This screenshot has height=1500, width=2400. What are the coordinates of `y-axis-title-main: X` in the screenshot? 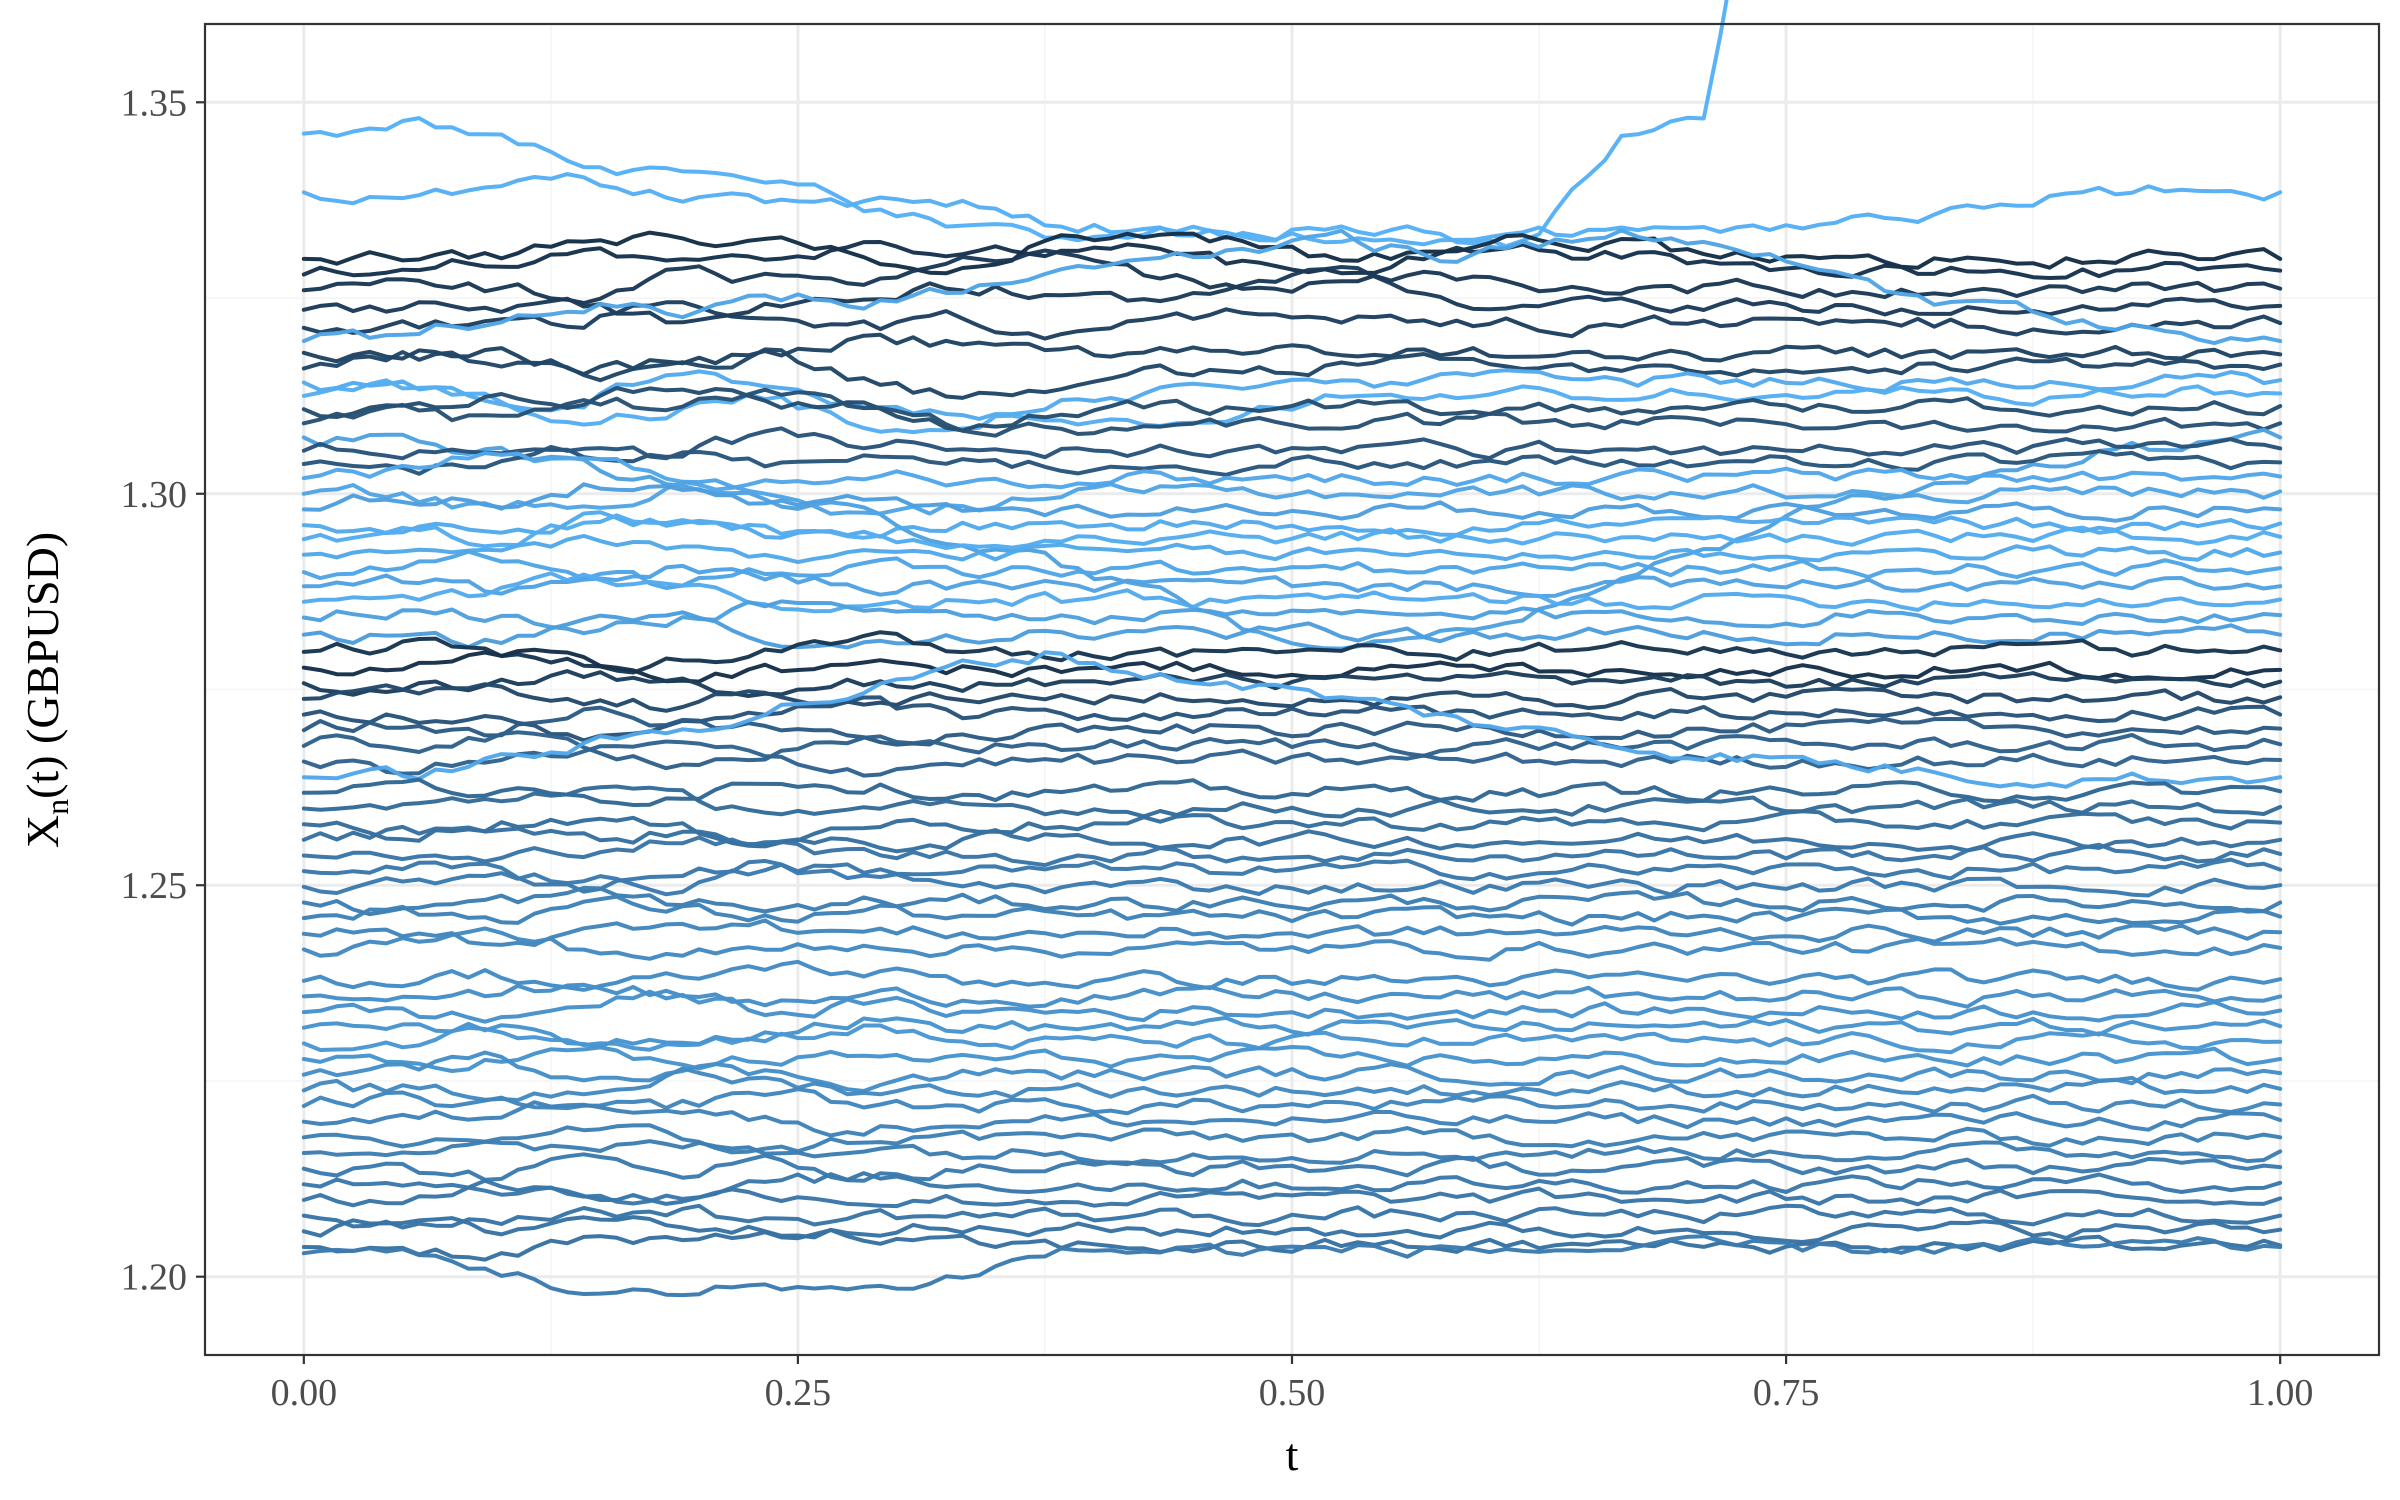 It's located at (42, 831).